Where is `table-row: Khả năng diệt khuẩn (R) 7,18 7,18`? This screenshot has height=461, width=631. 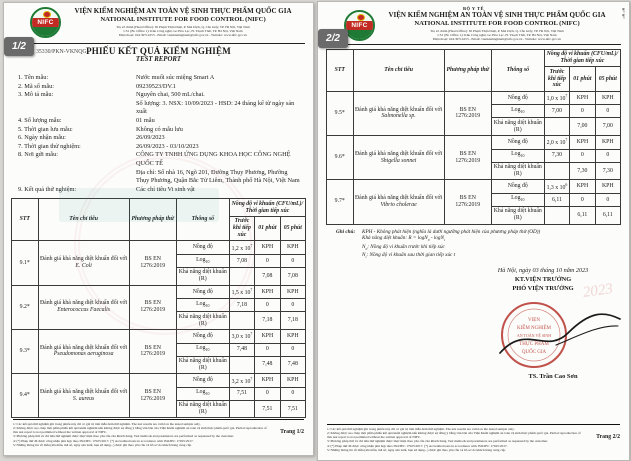
table-row: Khả năng diệt khuẩn (R) 7,18 7,18 is located at coordinates (159, 320).